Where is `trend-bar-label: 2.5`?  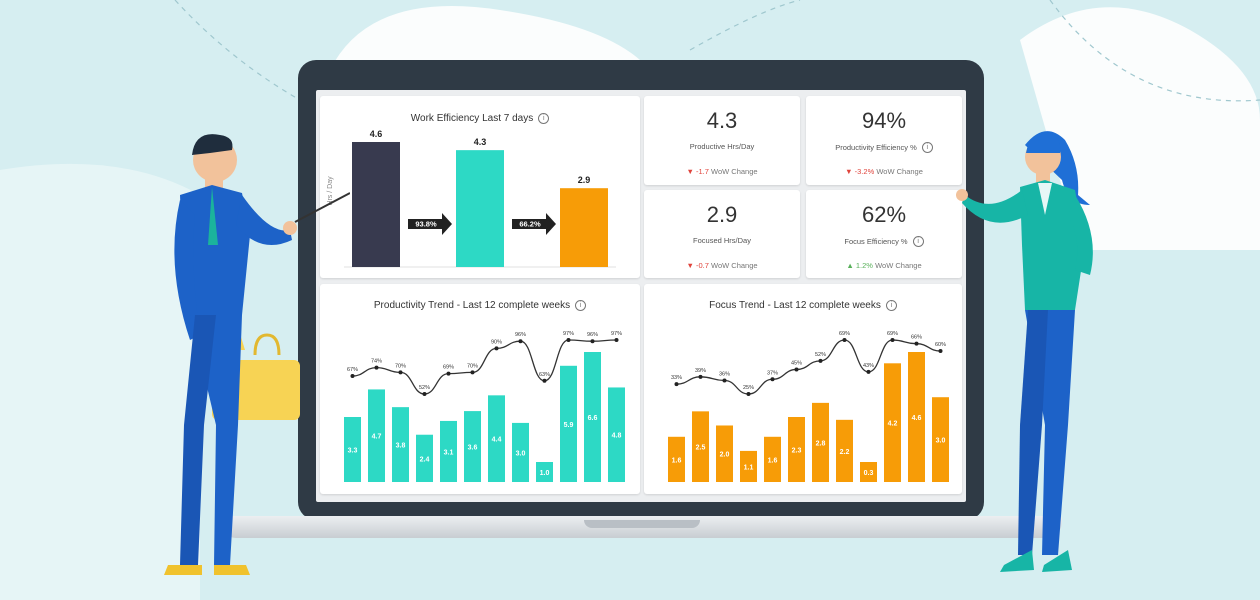
trend-bar-label: 2.5 is located at coordinates (701, 448).